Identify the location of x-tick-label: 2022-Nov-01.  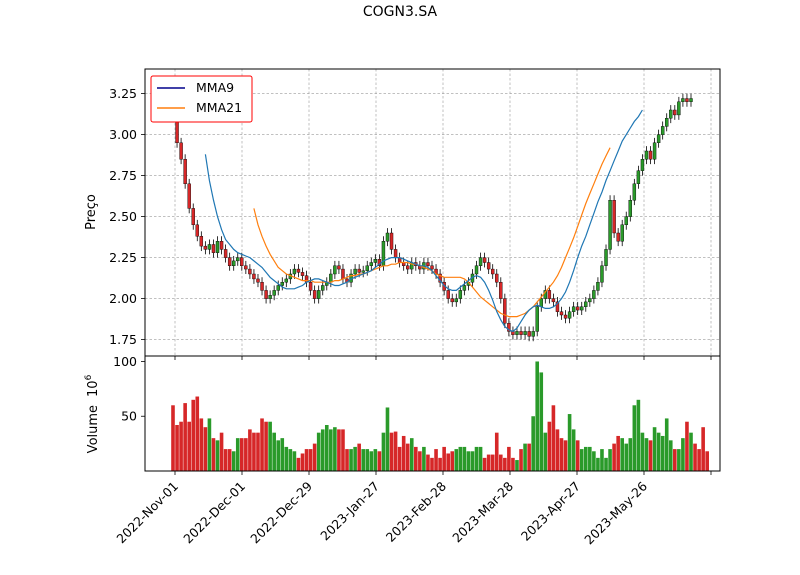
(147, 513).